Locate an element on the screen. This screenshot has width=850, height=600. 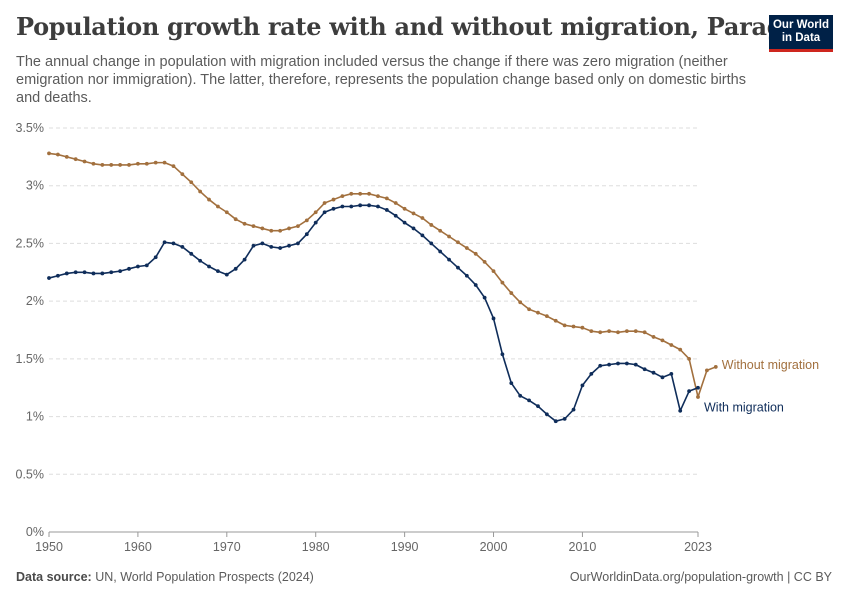
logo-line-2: in Data is located at coordinates (801, 38).